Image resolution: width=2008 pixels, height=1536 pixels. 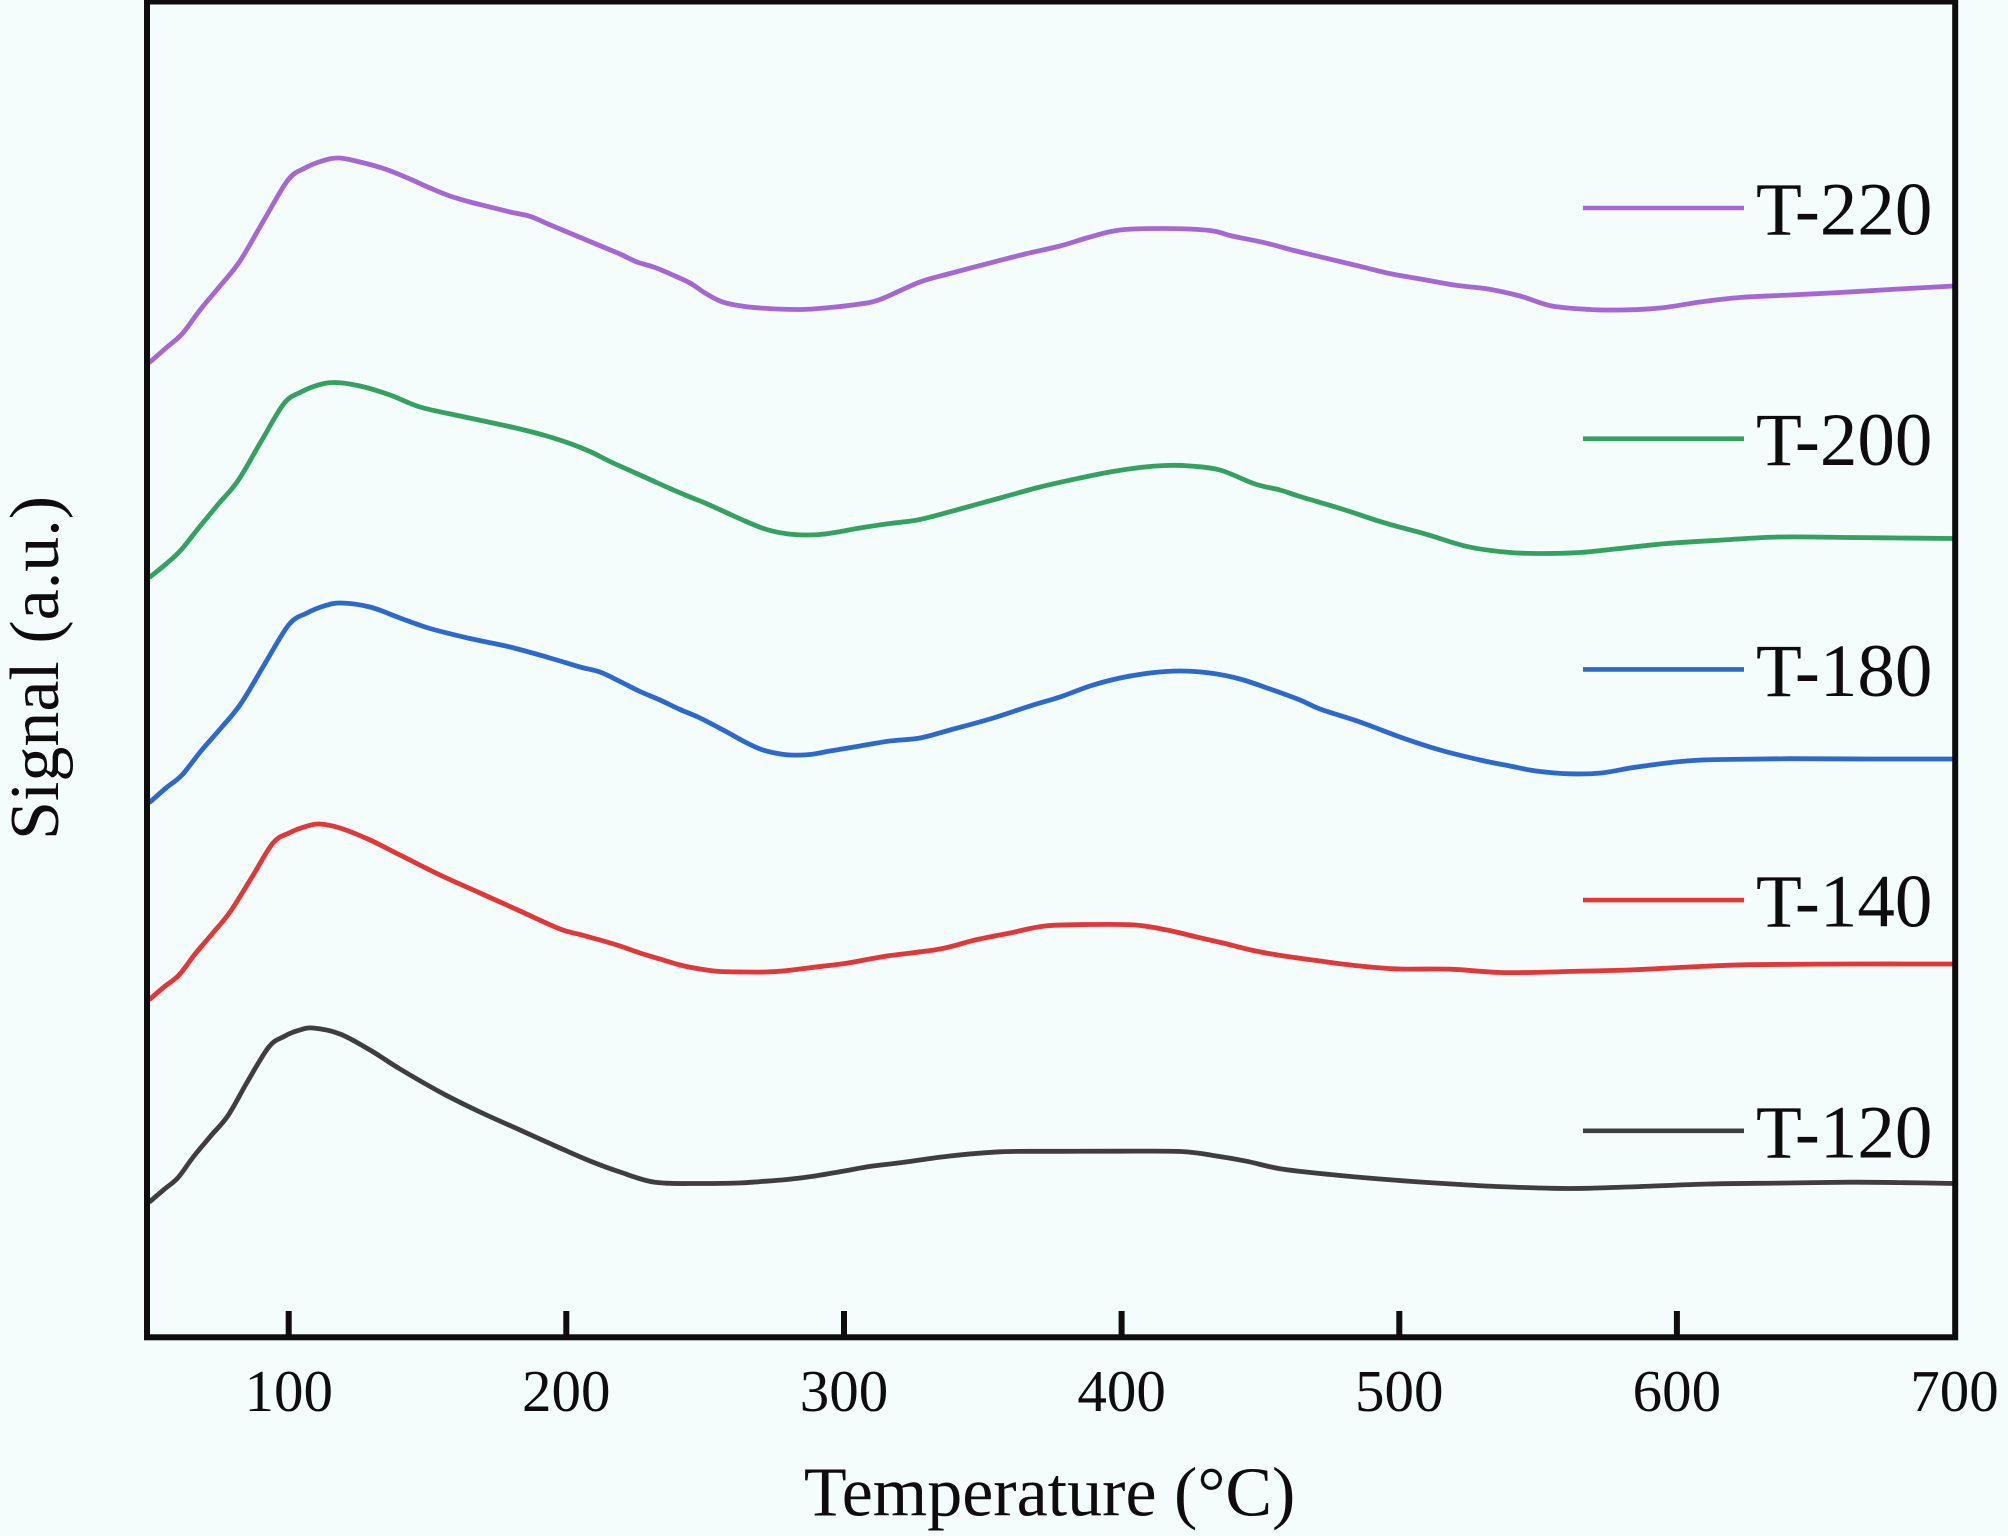 What do you see at coordinates (1399, 1391) in the screenshot?
I see `svg-text: 500` at bounding box center [1399, 1391].